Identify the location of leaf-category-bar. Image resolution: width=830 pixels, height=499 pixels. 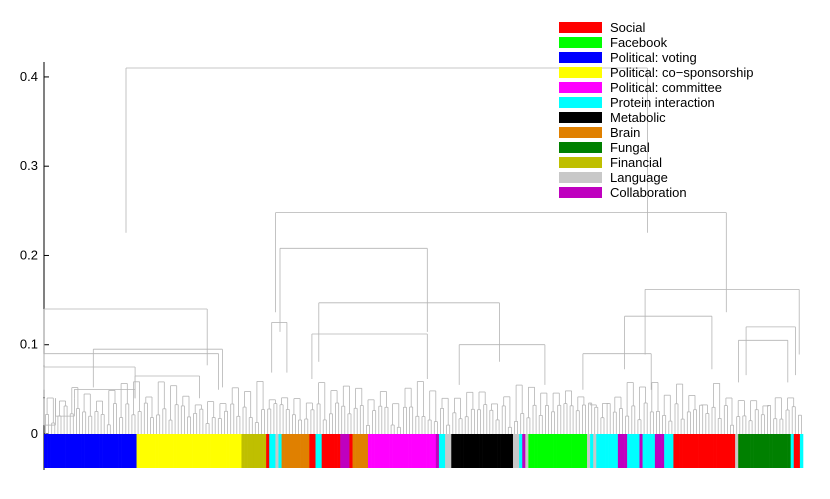
(424, 451).